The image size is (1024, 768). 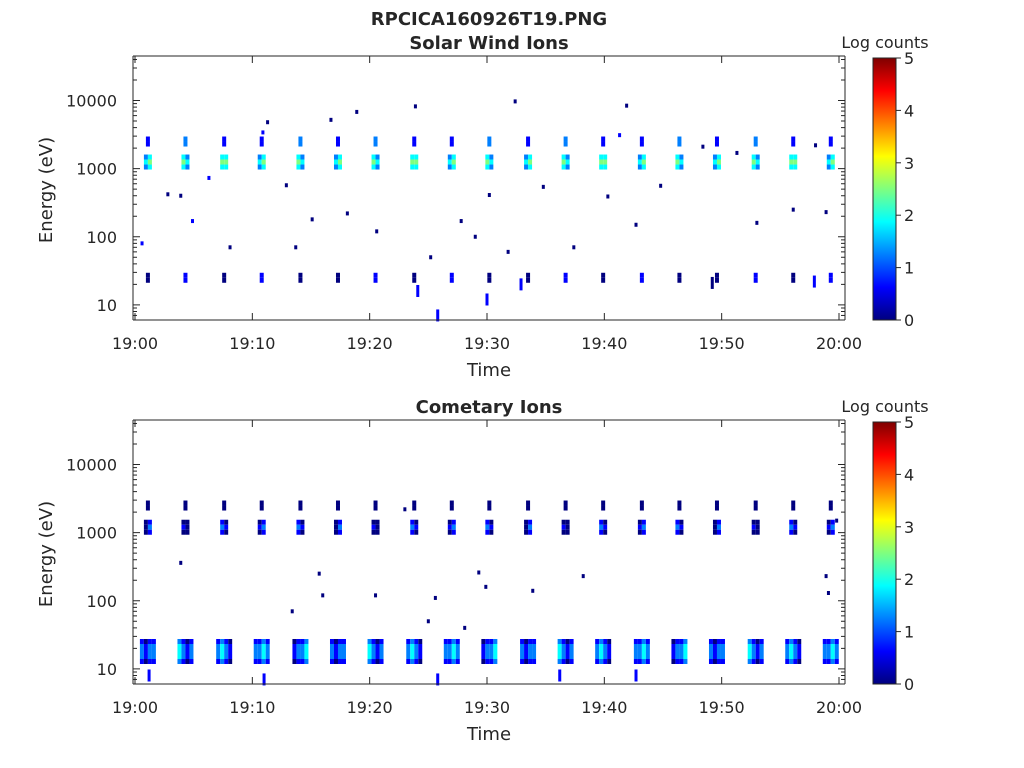 What do you see at coordinates (909, 268) in the screenshot?
I see `colorbar-tick-label: 1` at bounding box center [909, 268].